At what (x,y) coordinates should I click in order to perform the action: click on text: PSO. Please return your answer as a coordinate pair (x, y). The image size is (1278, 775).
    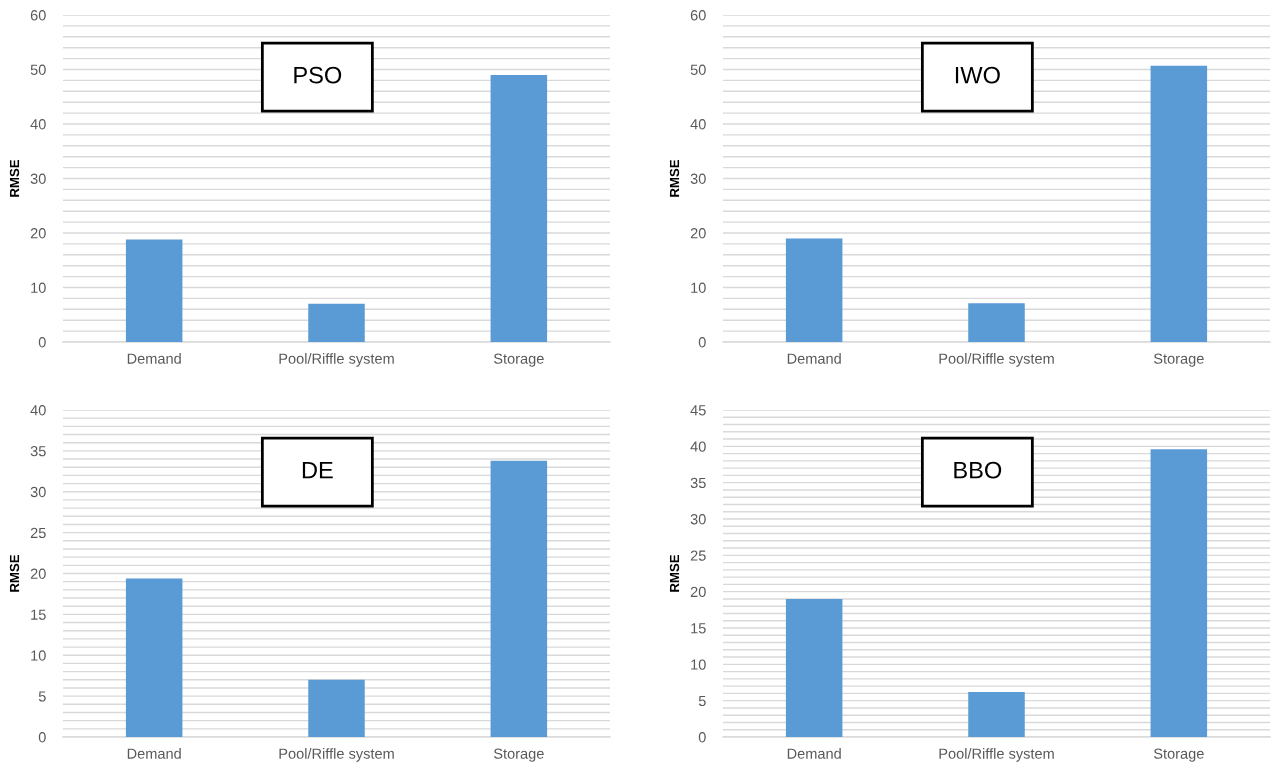
    Looking at the image, I should click on (318, 75).